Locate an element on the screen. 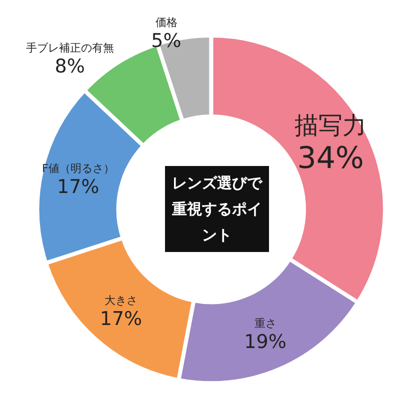  slice-label: 大きさ is located at coordinates (121, 301).